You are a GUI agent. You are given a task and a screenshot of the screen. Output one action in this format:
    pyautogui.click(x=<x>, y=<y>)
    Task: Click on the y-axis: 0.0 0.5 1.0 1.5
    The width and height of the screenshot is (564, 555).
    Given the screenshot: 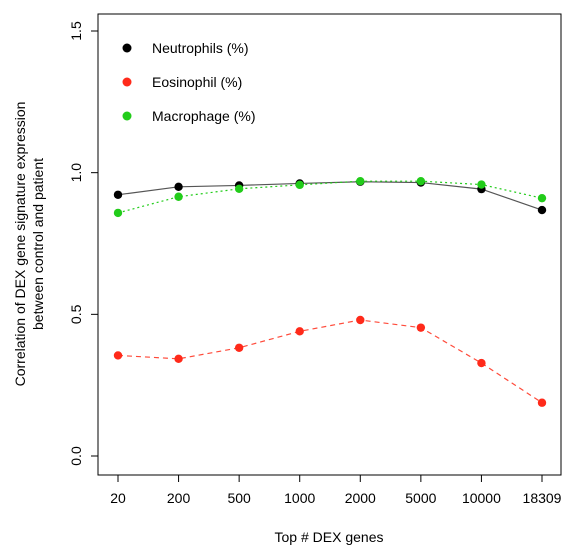 What is the action you would take?
    pyautogui.click(x=83, y=243)
    